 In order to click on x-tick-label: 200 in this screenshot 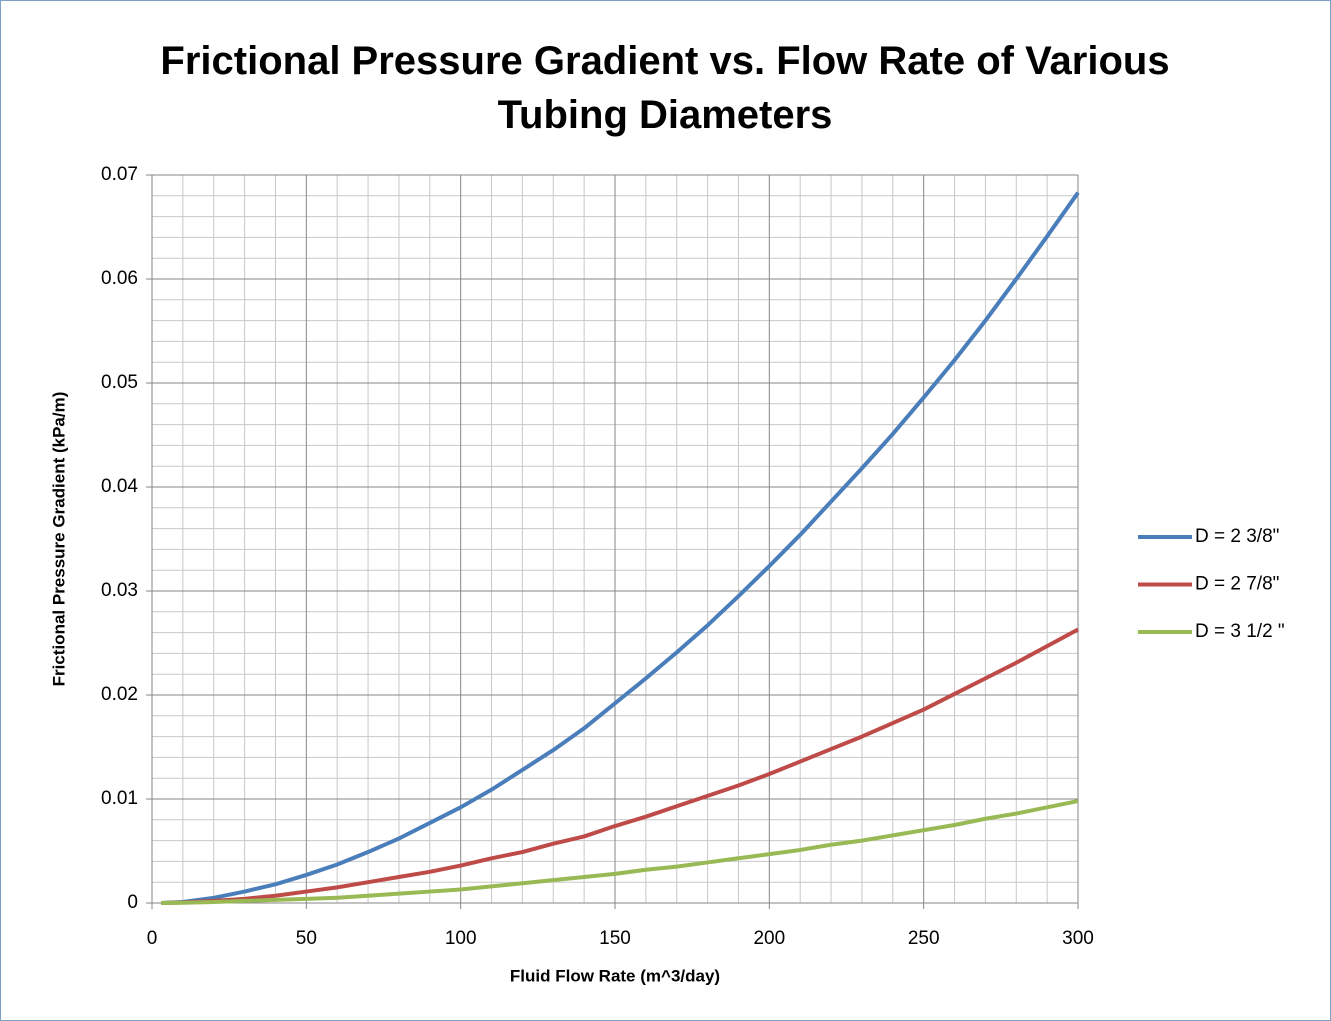, I will do `click(769, 938)`.